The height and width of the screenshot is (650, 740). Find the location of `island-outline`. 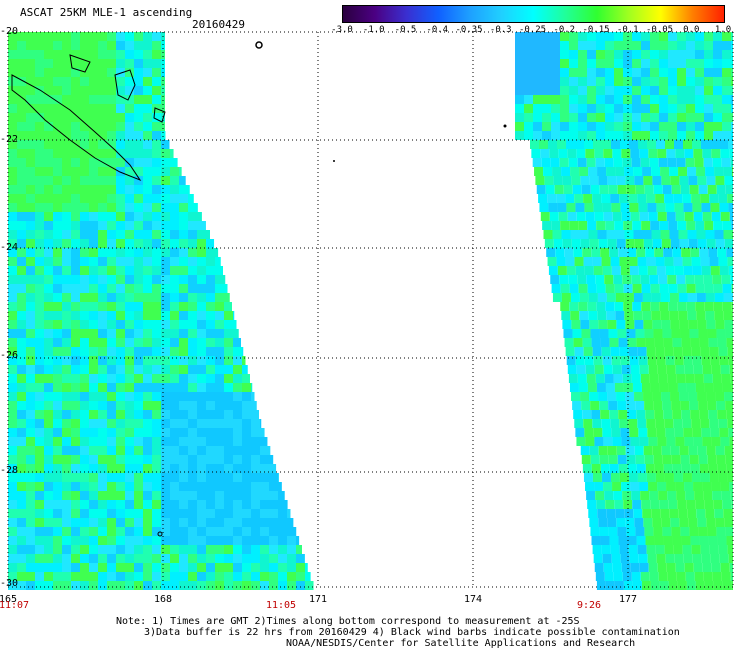

island-outline is located at coordinates (80, 63).